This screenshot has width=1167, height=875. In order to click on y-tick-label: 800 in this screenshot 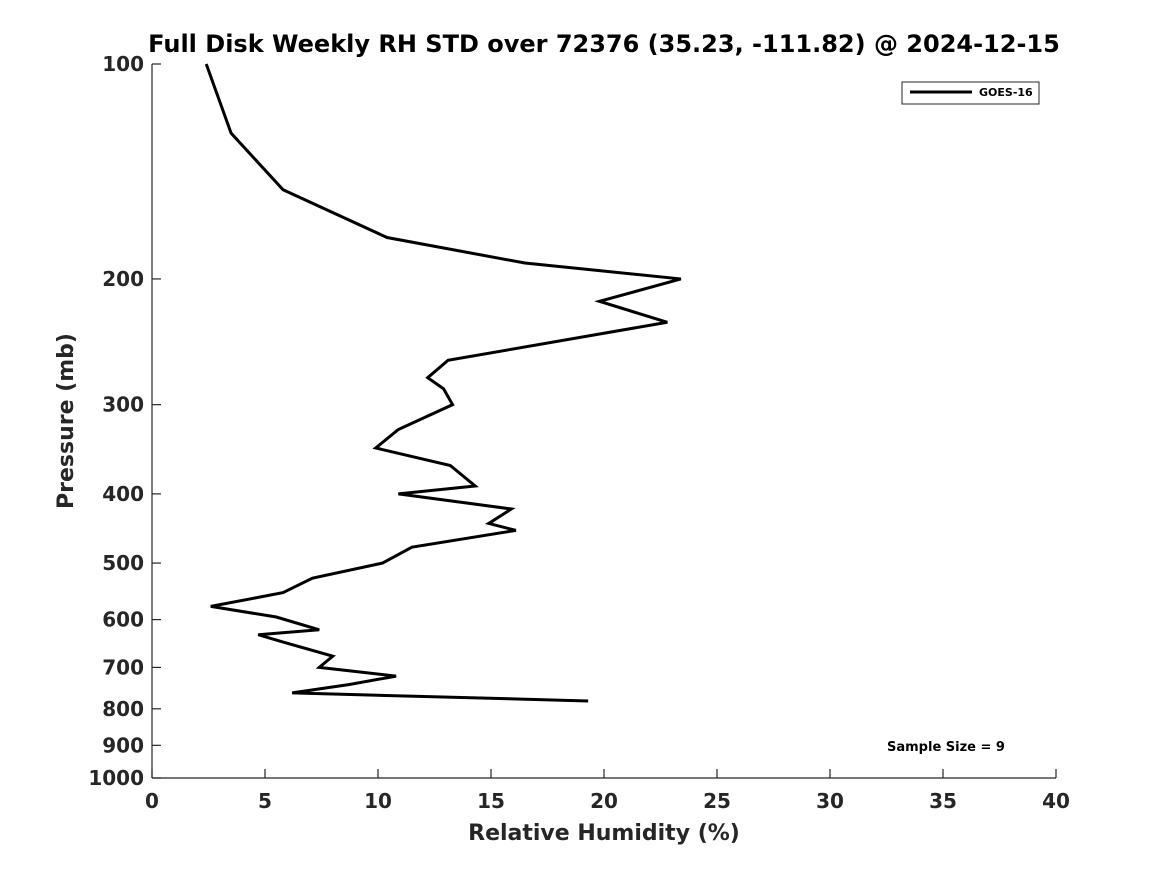, I will do `click(123, 709)`.